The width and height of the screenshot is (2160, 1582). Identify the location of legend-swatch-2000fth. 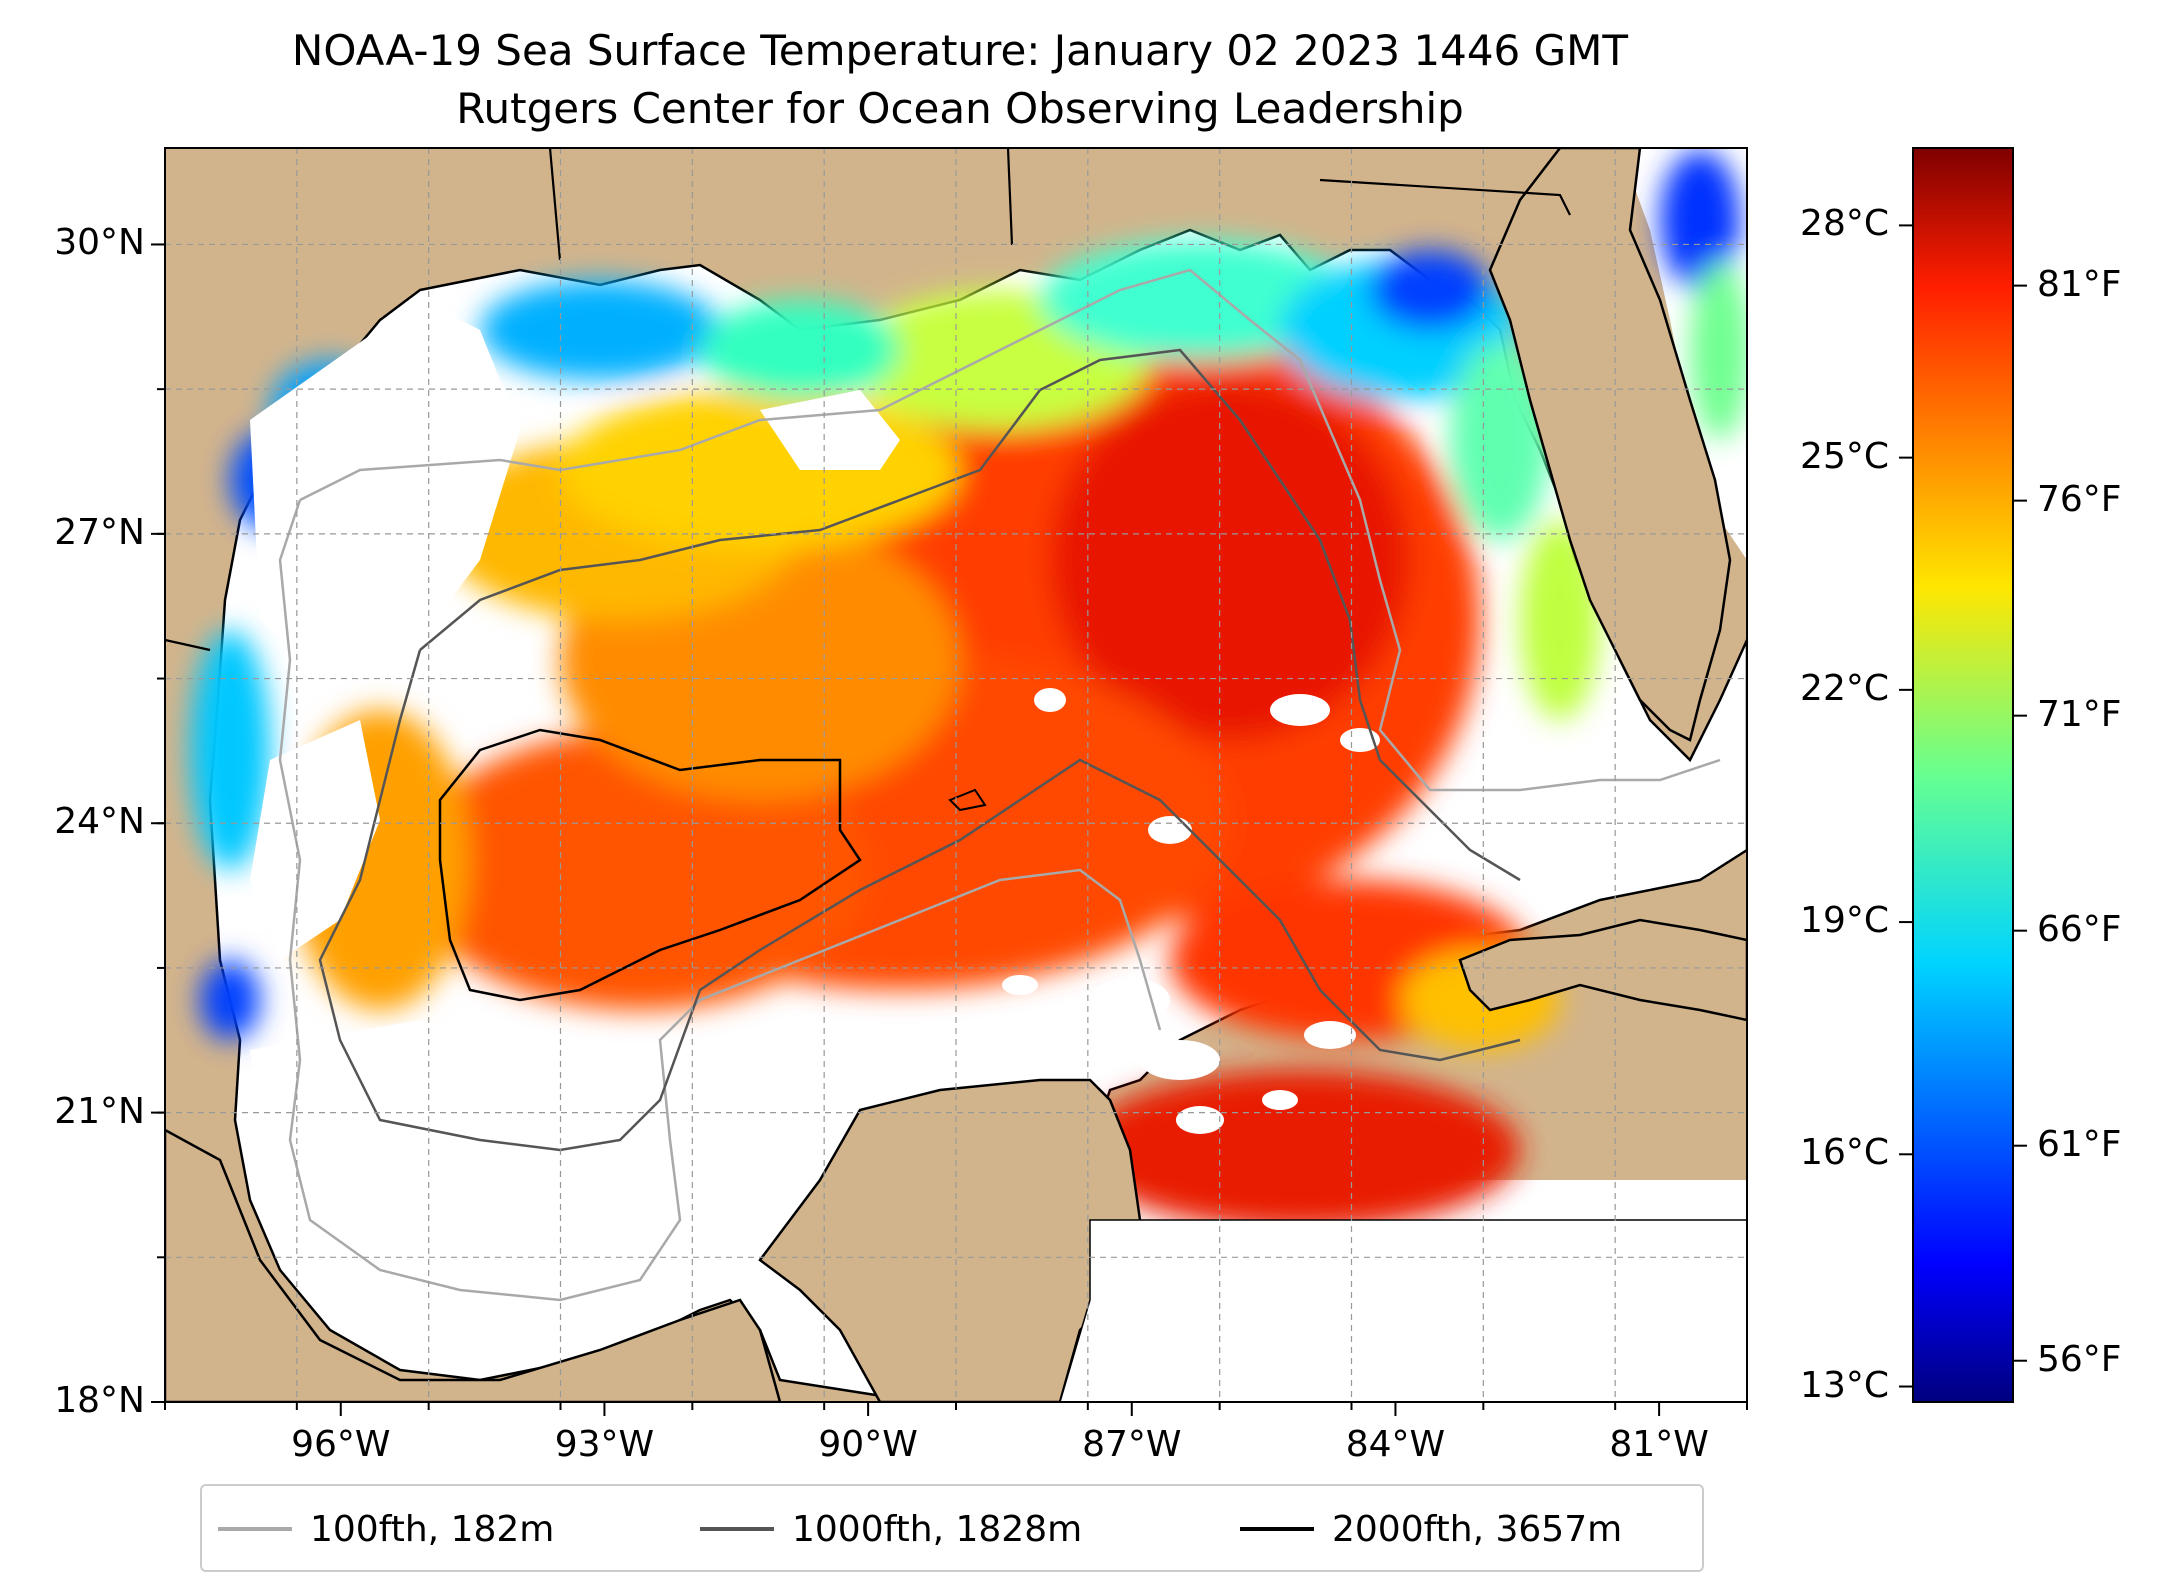
(1277, 1529).